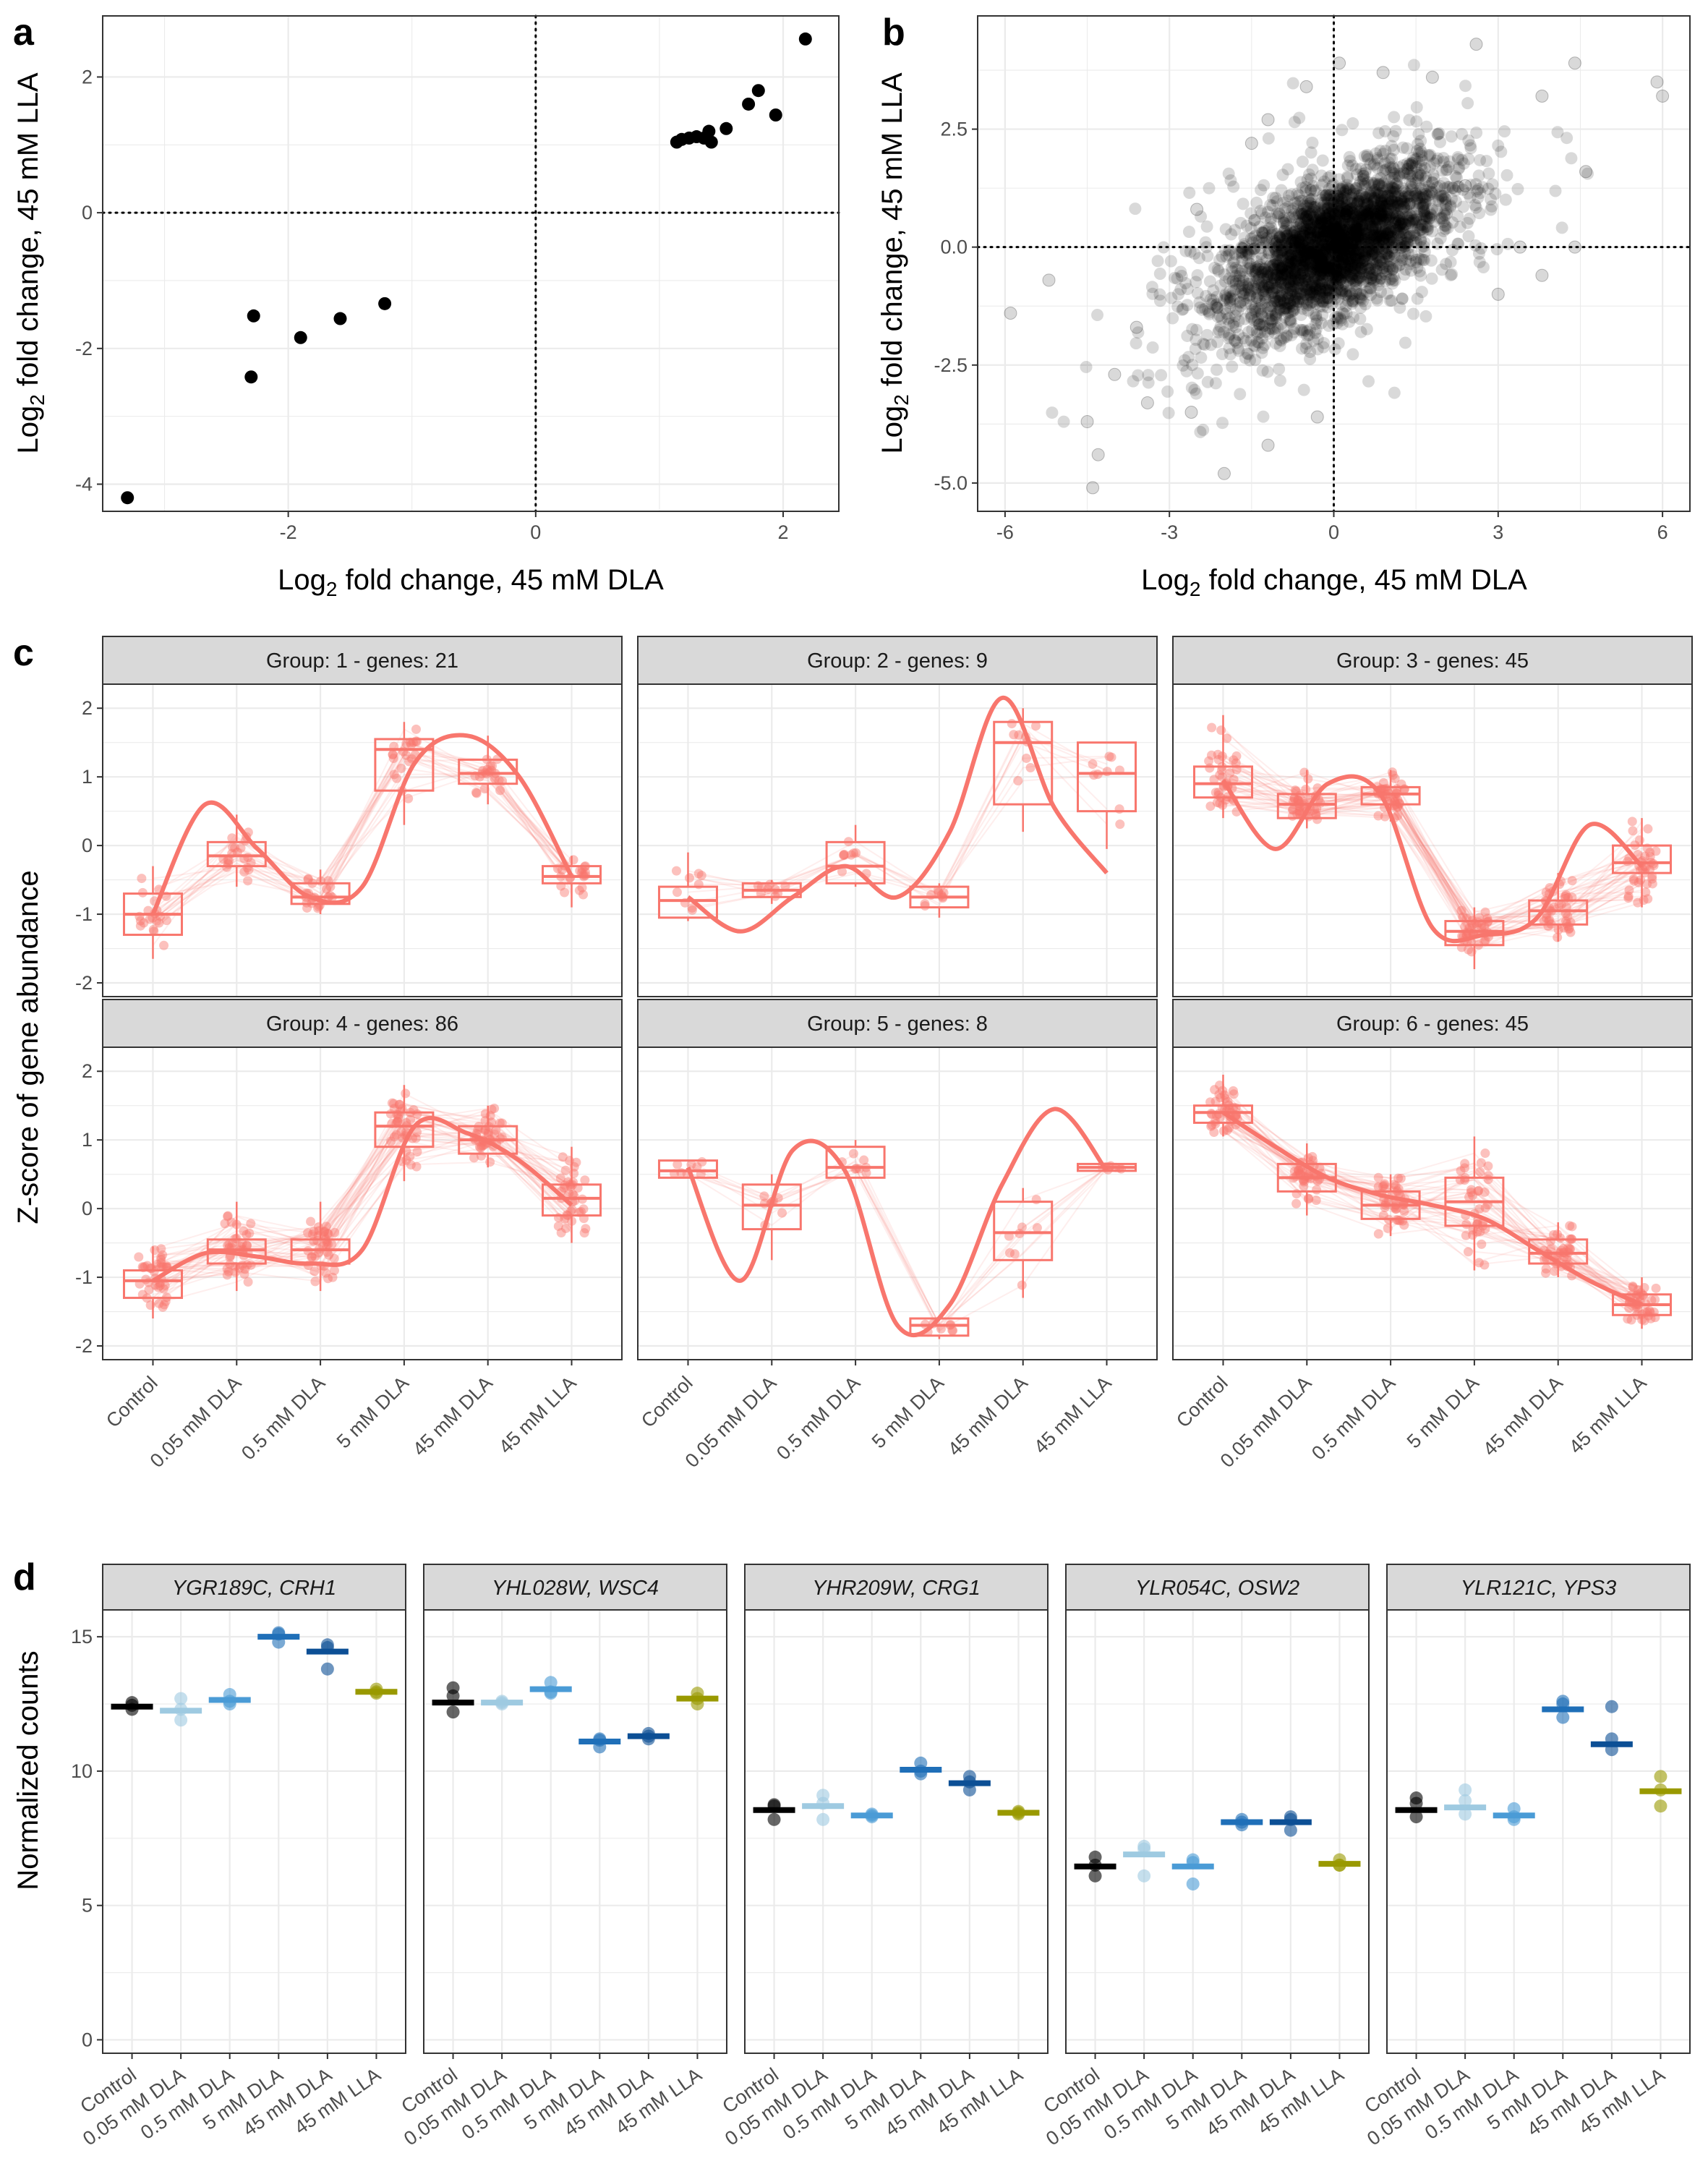 The image size is (1708, 2161). What do you see at coordinates (84, 1277) in the screenshot?
I see `y-tick-label: -1` at bounding box center [84, 1277].